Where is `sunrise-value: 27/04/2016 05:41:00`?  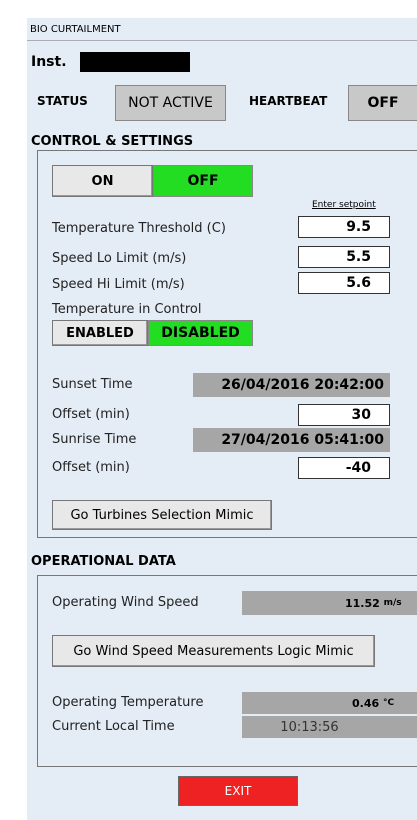 sunrise-value: 27/04/2016 05:41:00 is located at coordinates (291, 440).